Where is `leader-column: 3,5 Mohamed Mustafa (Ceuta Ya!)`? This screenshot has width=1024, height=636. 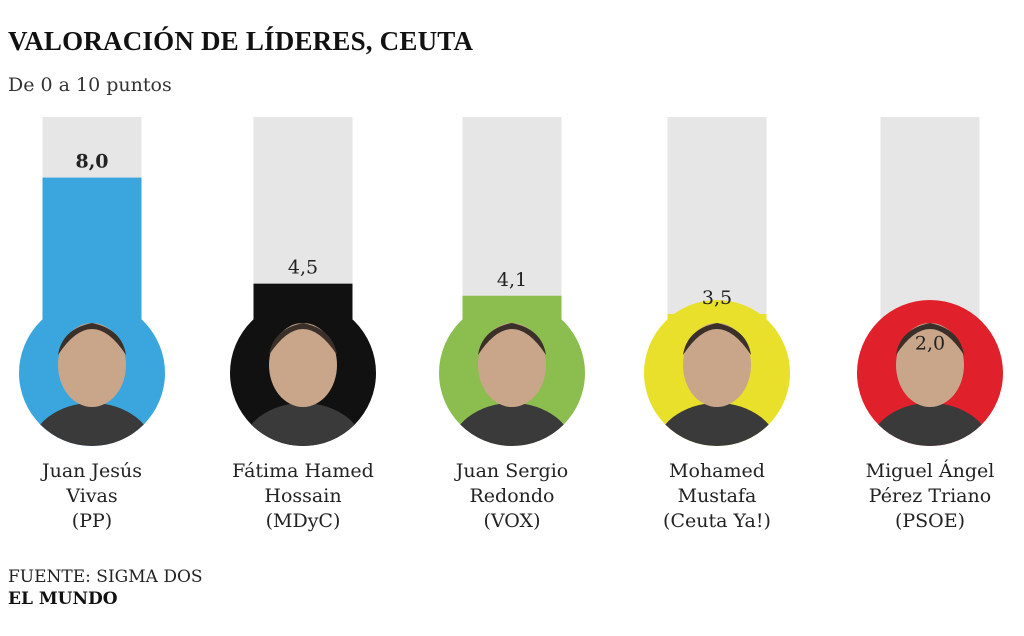 leader-column: 3,5 Mohamed Mustafa (Ceuta Ya!) is located at coordinates (717, 324).